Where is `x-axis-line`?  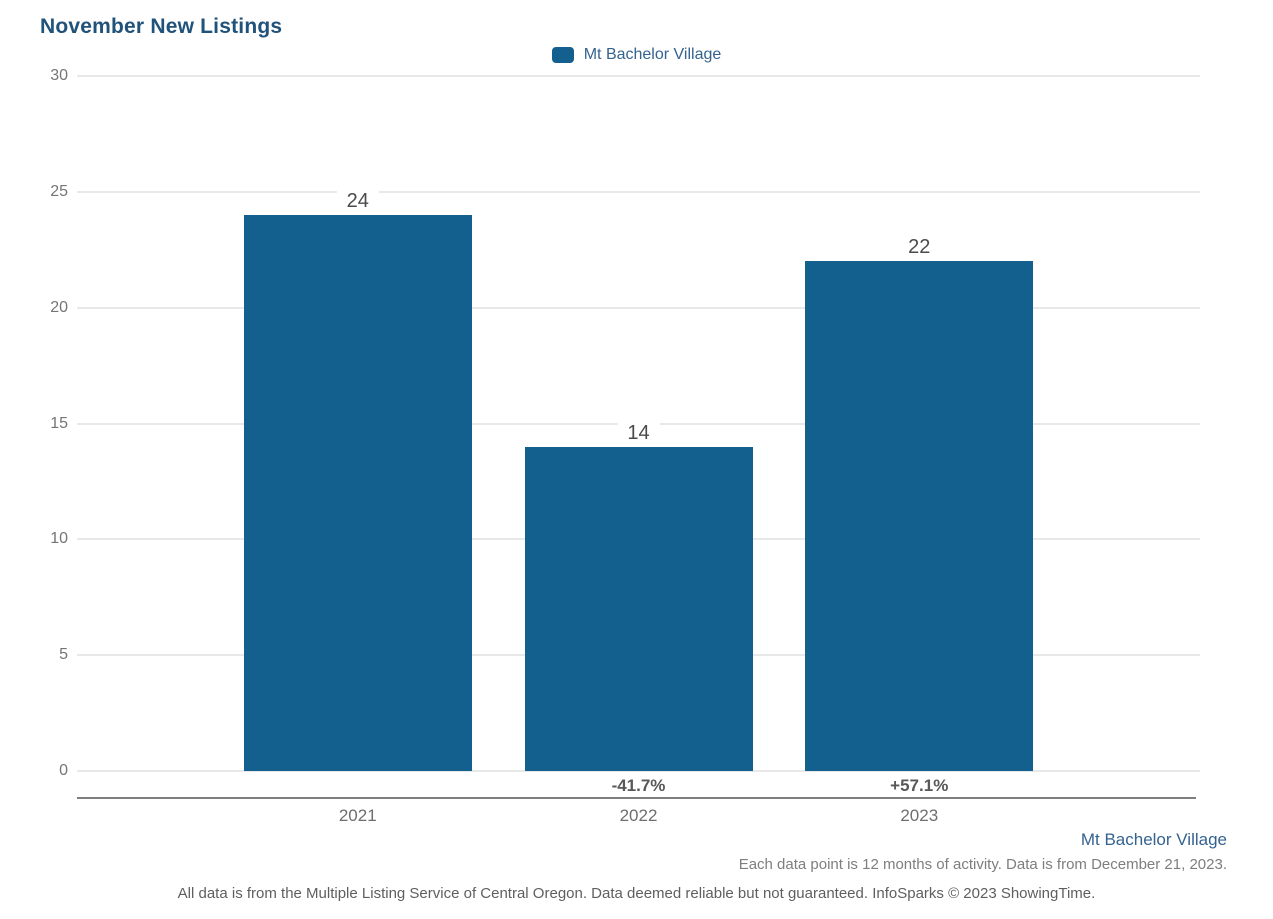 x-axis-line is located at coordinates (636, 798).